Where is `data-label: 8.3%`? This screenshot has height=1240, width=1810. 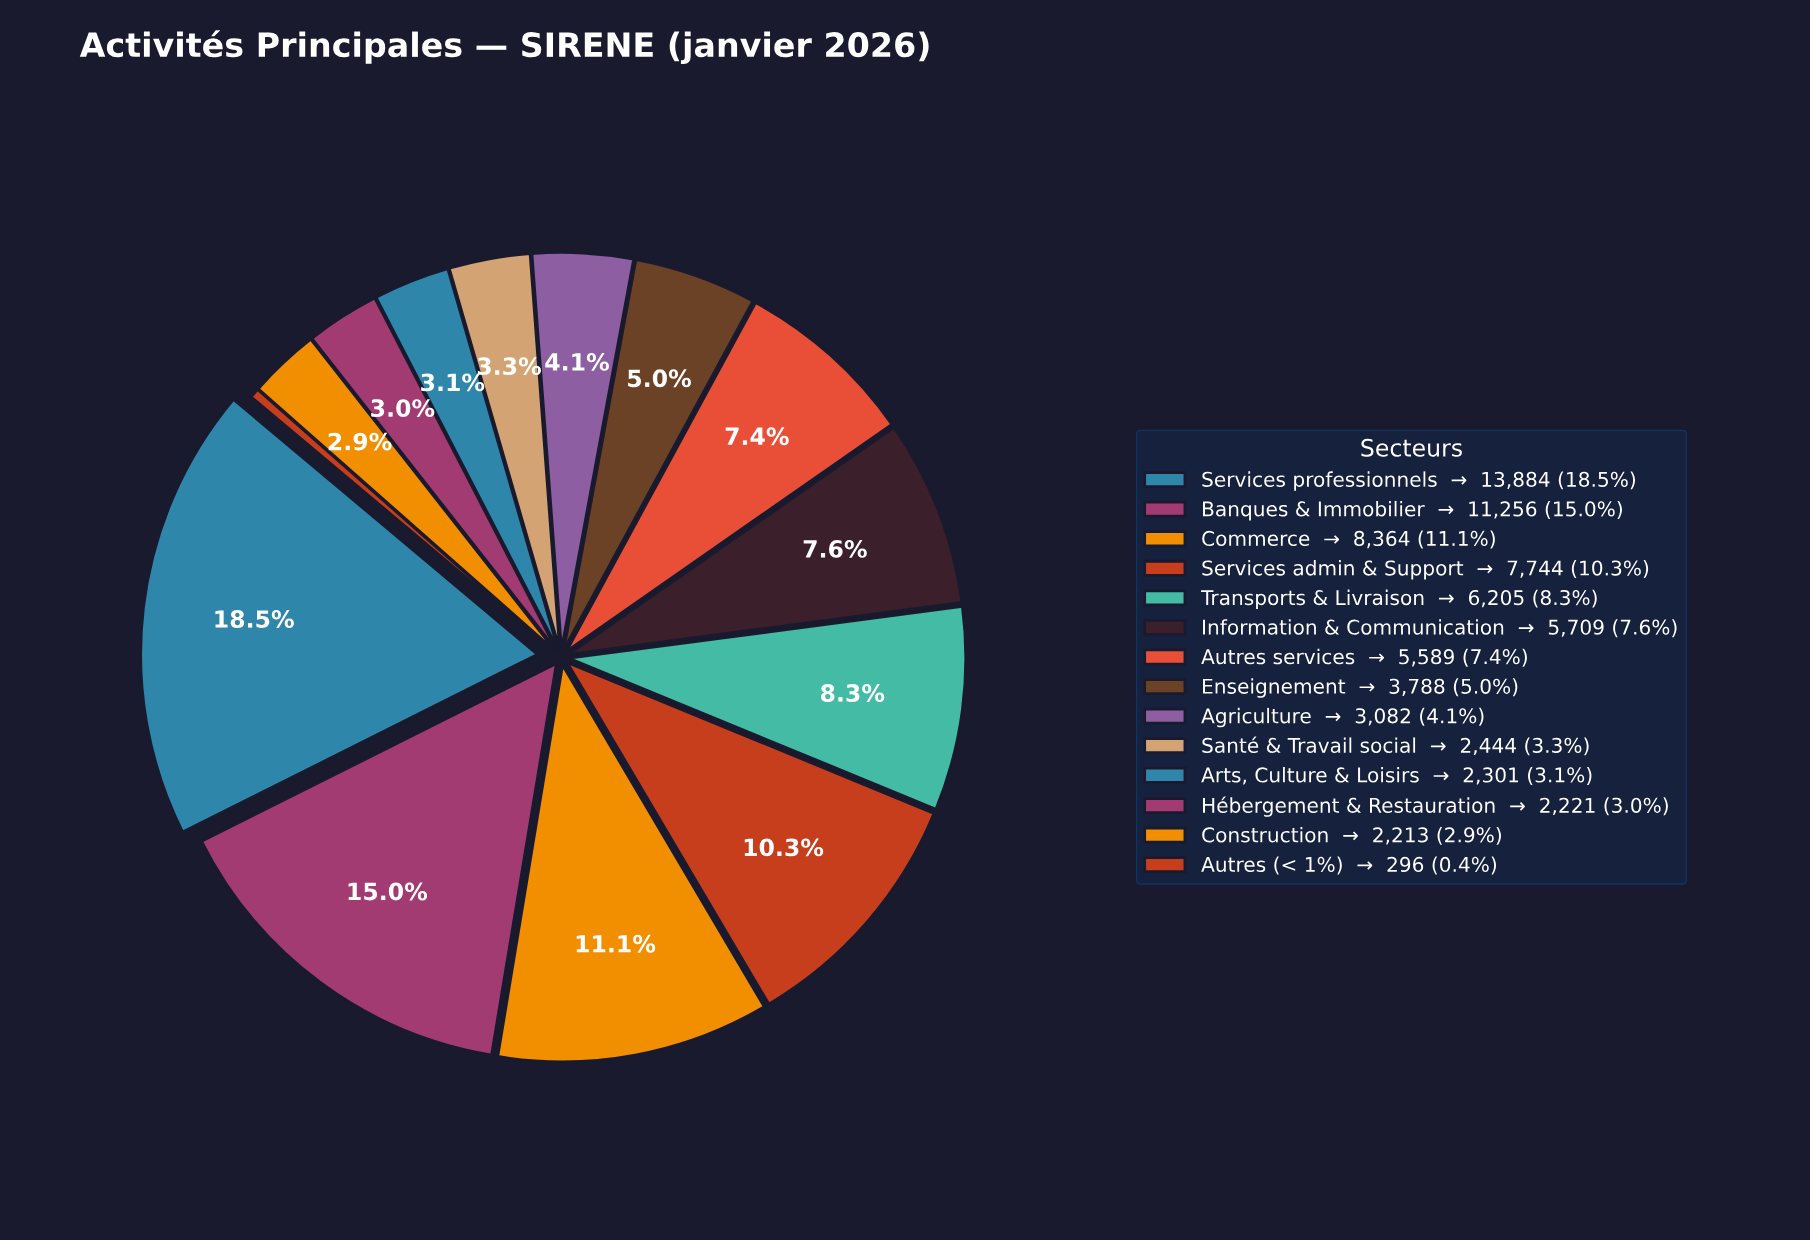
data-label: 8.3% is located at coordinates (852, 693).